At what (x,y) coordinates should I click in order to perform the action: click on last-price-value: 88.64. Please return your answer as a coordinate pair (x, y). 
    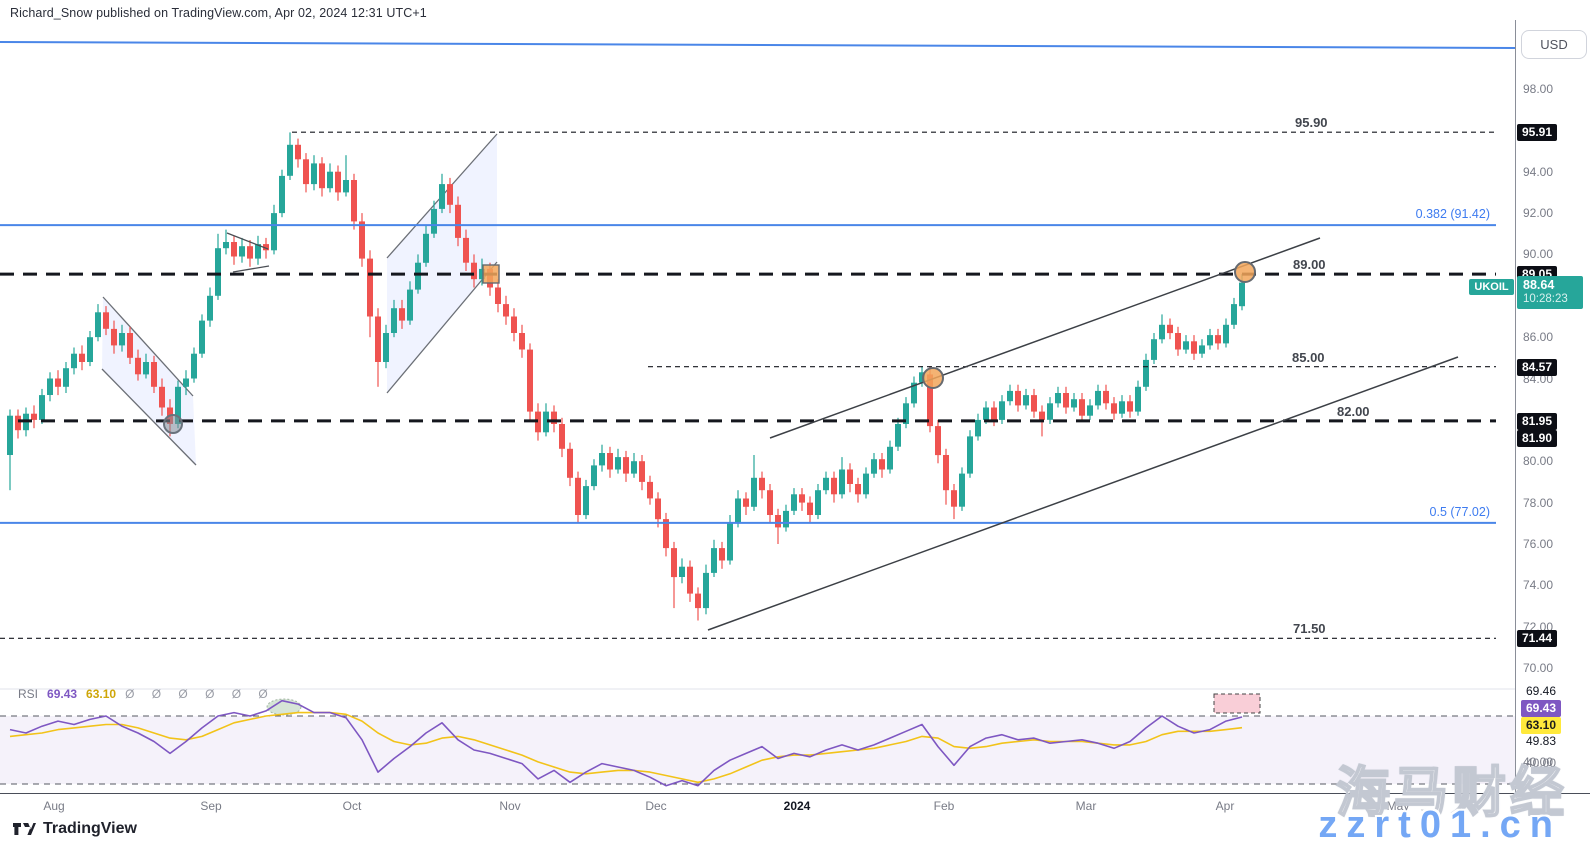
    Looking at the image, I should click on (1539, 284).